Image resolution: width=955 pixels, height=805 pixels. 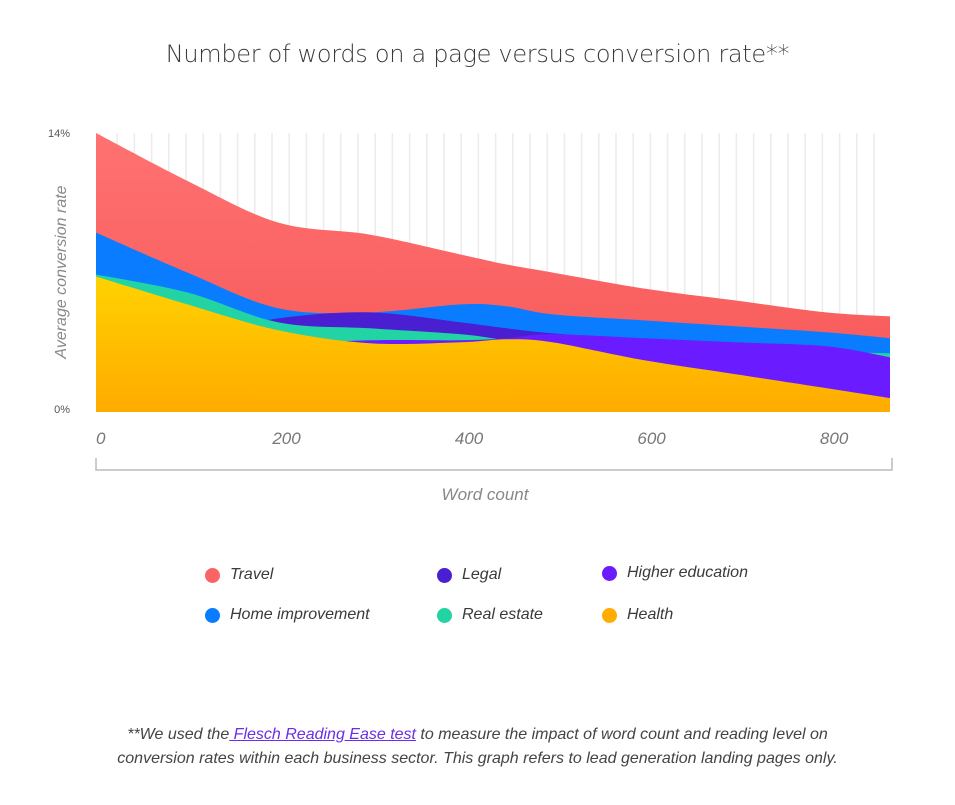 What do you see at coordinates (494, 464) in the screenshot?
I see `x-axis-bracket` at bounding box center [494, 464].